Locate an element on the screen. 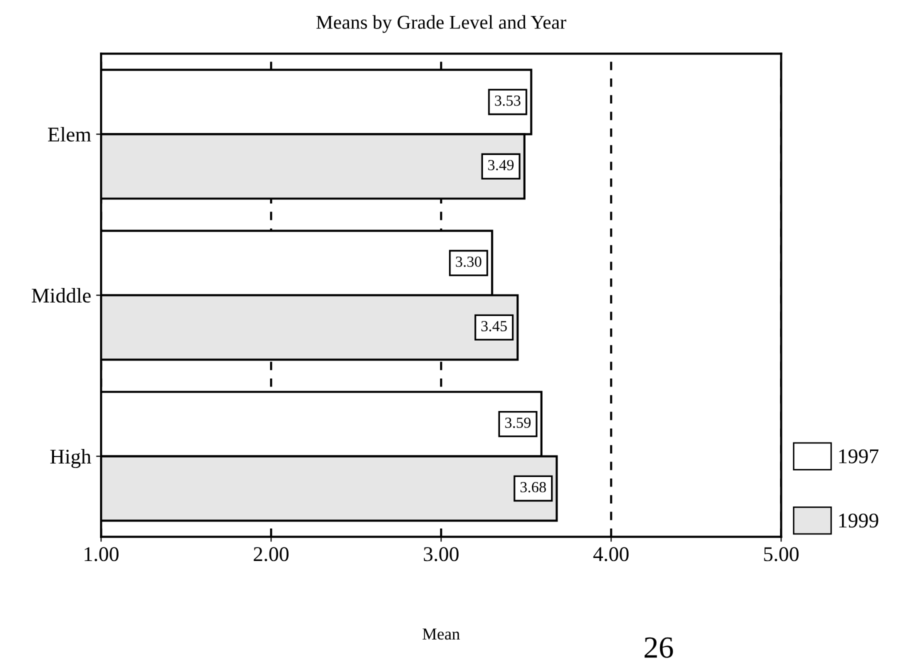  y-tick-label: Elem is located at coordinates (70, 134).